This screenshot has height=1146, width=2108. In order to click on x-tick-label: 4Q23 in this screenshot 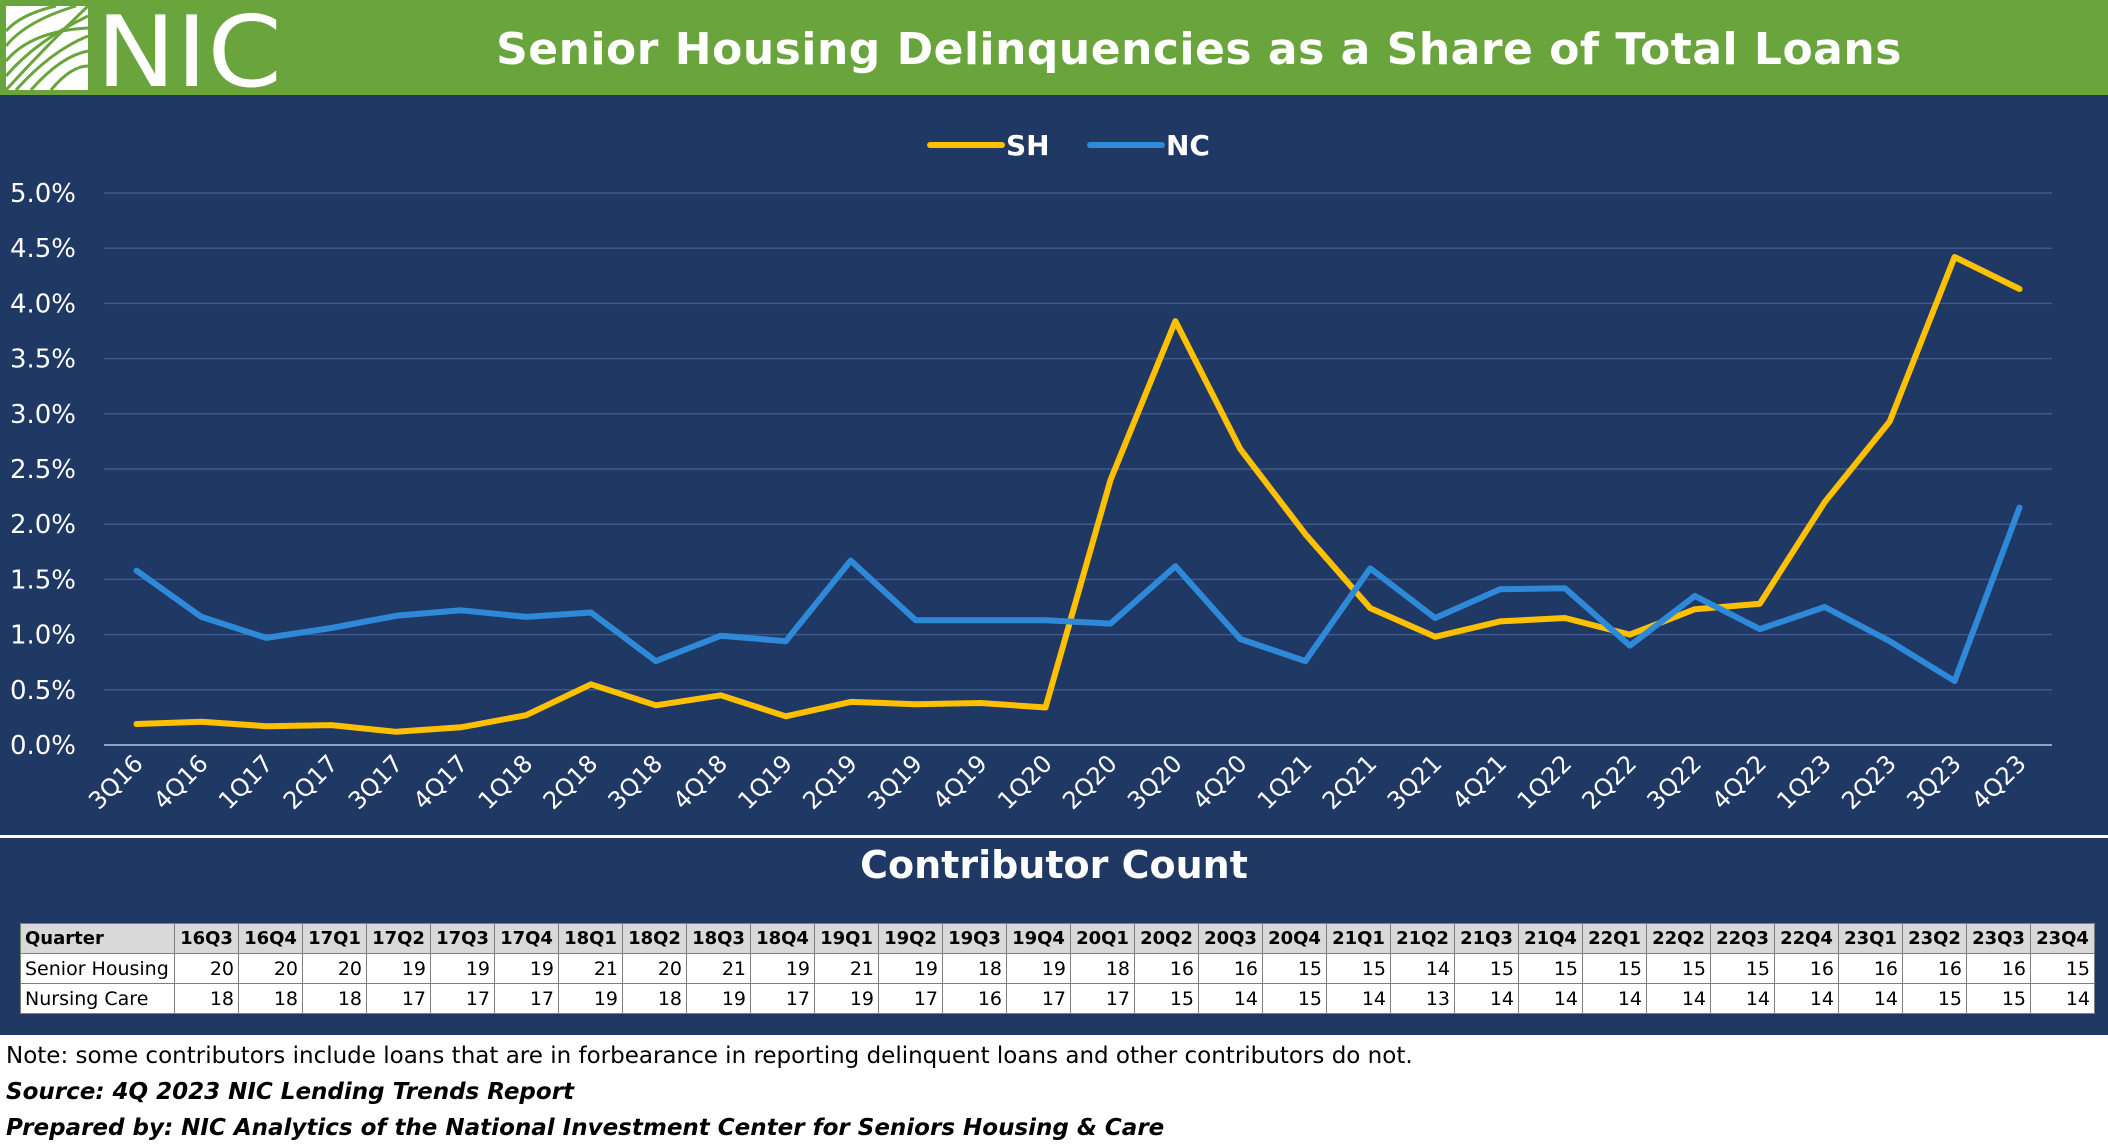, I will do `click(1999, 782)`.